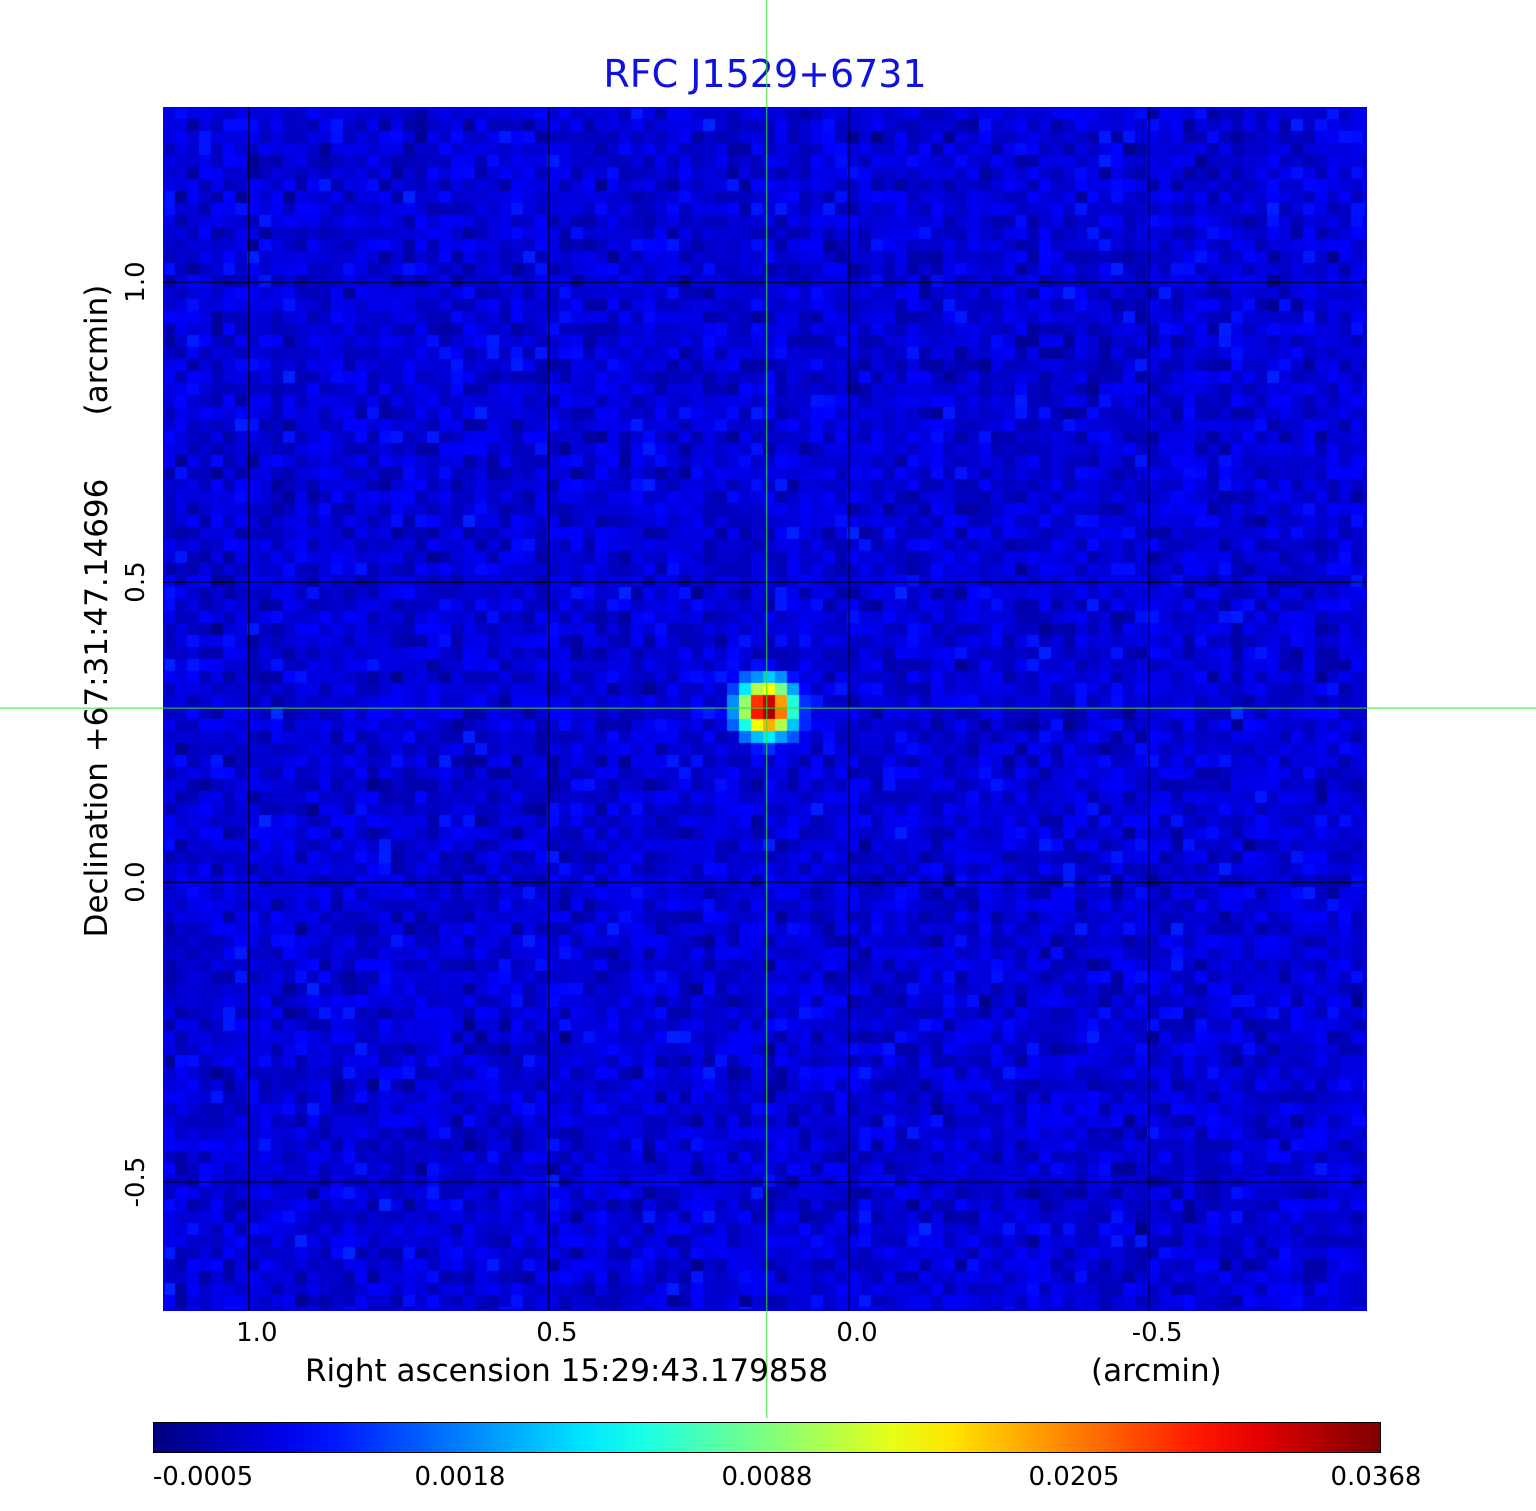  Describe the element at coordinates (460, 1477) in the screenshot. I see `colorbar-tick-label: 0.0018` at that location.